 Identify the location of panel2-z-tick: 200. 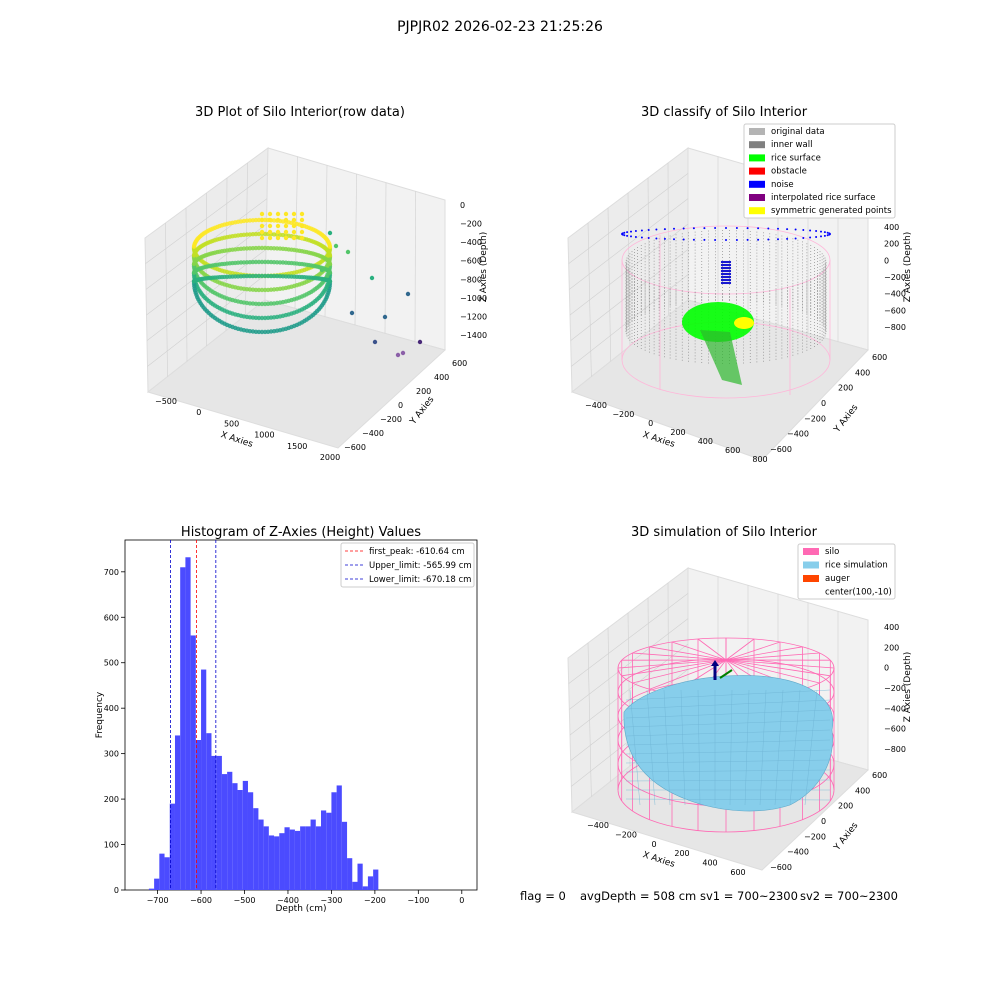
(891, 244).